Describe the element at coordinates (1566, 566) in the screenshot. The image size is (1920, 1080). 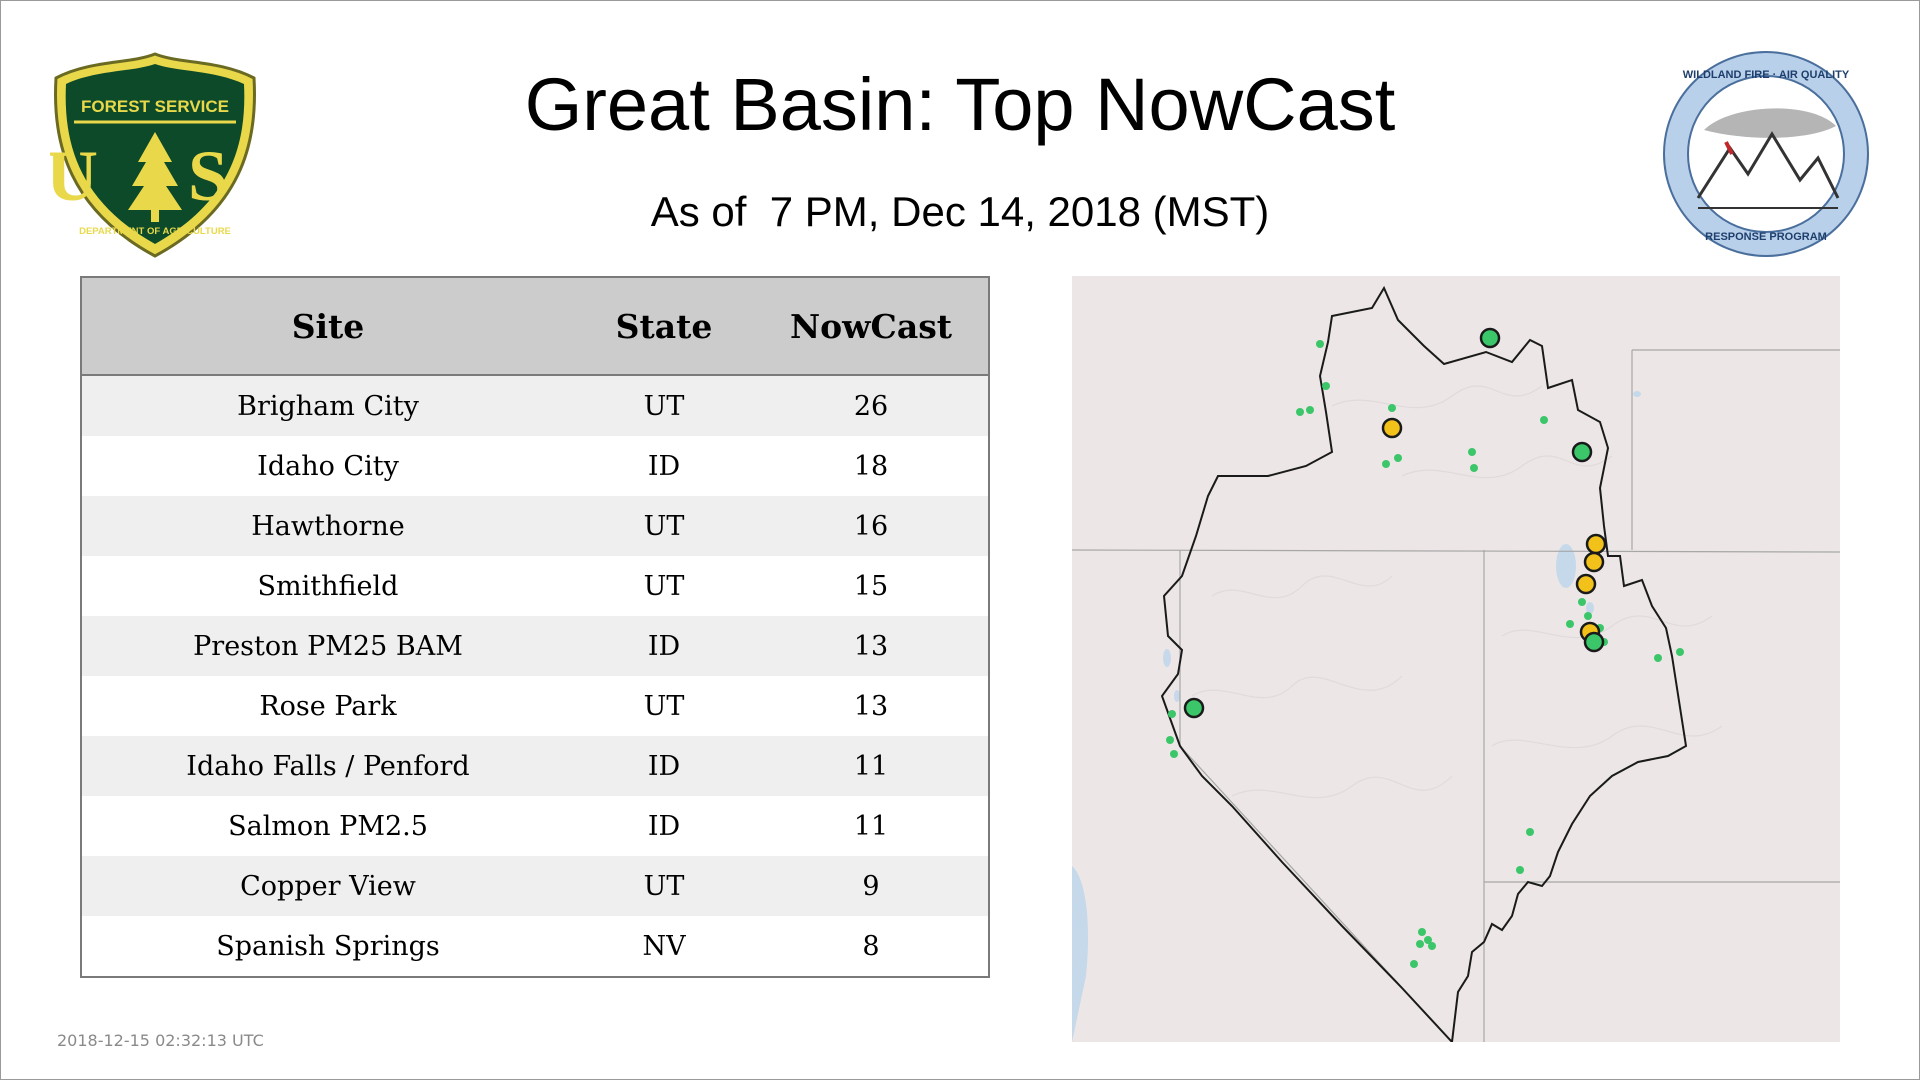
I see `great-salt-lake` at that location.